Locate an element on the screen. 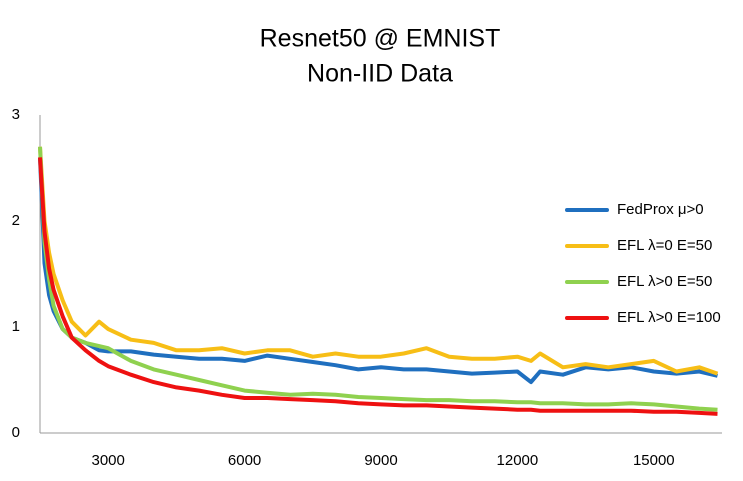 This screenshot has width=743, height=481. y-tick-label: 3 is located at coordinates (16, 114).